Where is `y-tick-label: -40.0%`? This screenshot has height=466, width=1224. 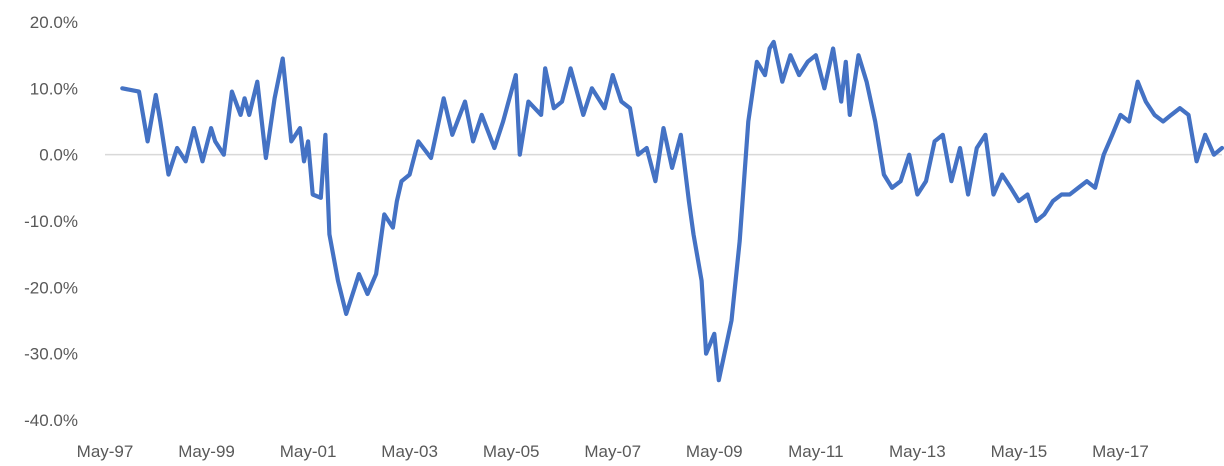
y-tick-label: -40.0% is located at coordinates (51, 420).